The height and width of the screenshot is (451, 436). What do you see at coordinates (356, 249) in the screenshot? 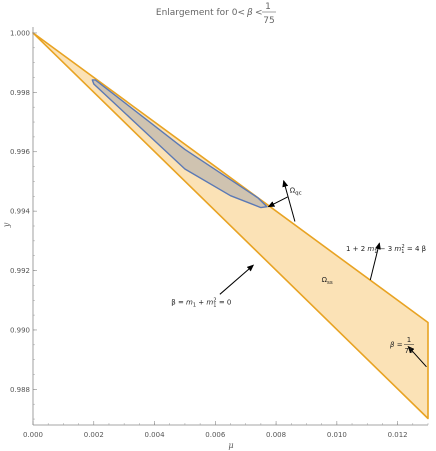
I see `annotation-text: 1 + 2` at bounding box center [356, 249].